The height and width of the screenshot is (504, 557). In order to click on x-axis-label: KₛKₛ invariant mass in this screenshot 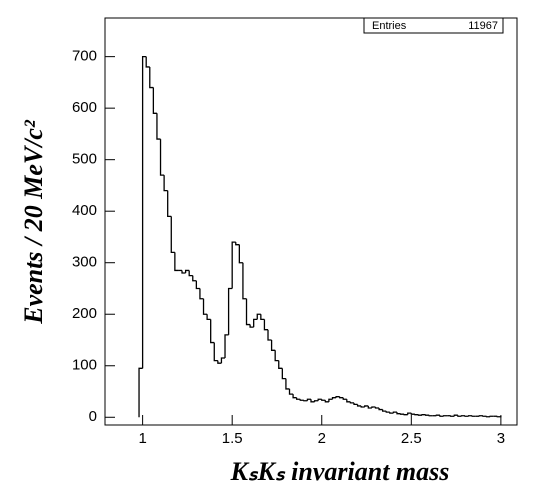, I will do `click(340, 471)`.